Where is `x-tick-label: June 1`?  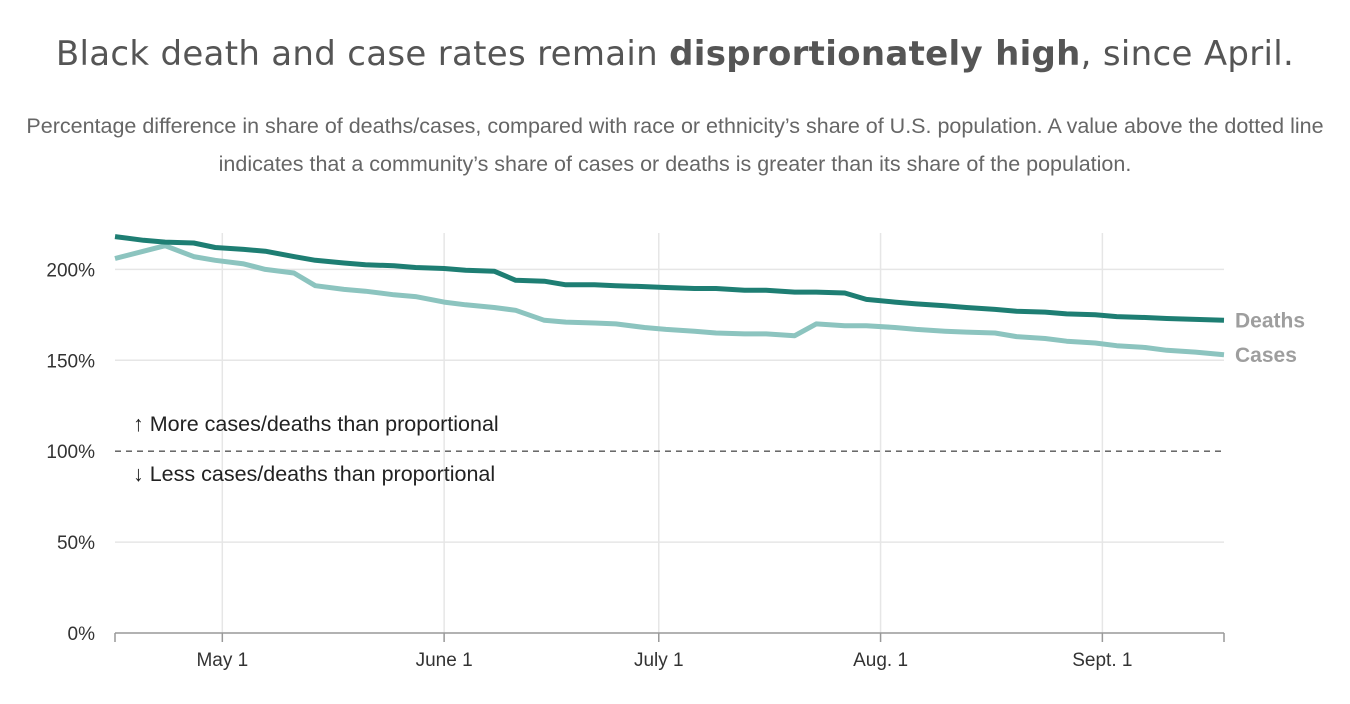 x-tick-label: June 1 is located at coordinates (444, 660).